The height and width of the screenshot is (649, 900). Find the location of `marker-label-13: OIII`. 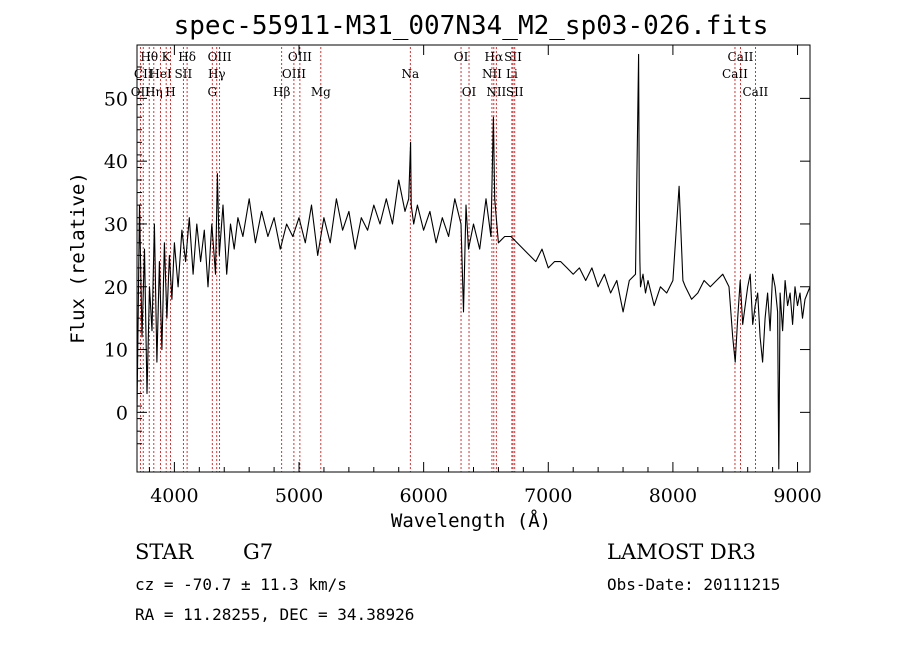

marker-label-13: OIII is located at coordinates (294, 74).